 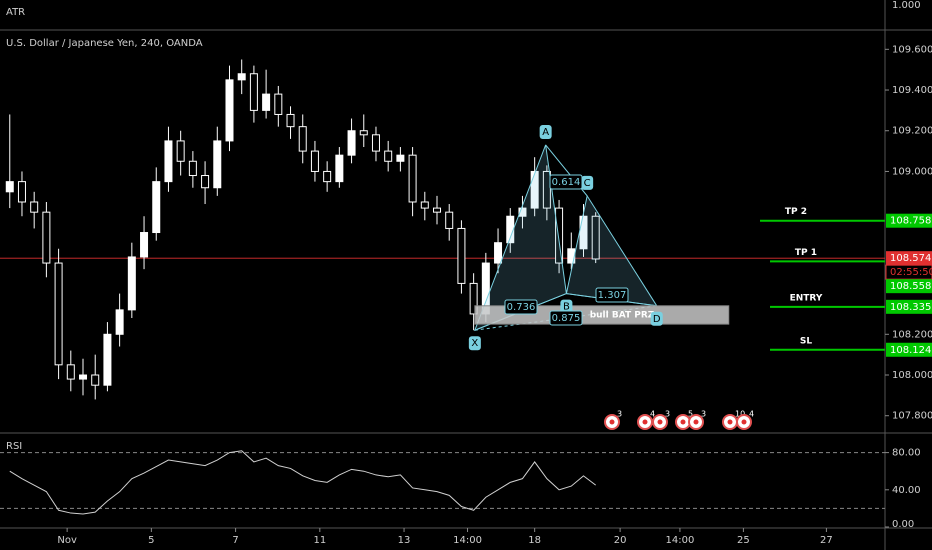 What do you see at coordinates (743, 540) in the screenshot?
I see `x-tick-label: 25` at bounding box center [743, 540].